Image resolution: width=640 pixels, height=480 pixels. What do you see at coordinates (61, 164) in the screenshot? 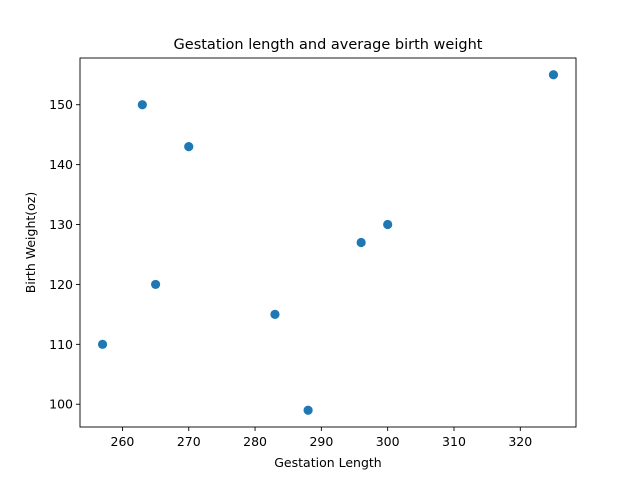
I see `y-tick-label: 140` at bounding box center [61, 164].